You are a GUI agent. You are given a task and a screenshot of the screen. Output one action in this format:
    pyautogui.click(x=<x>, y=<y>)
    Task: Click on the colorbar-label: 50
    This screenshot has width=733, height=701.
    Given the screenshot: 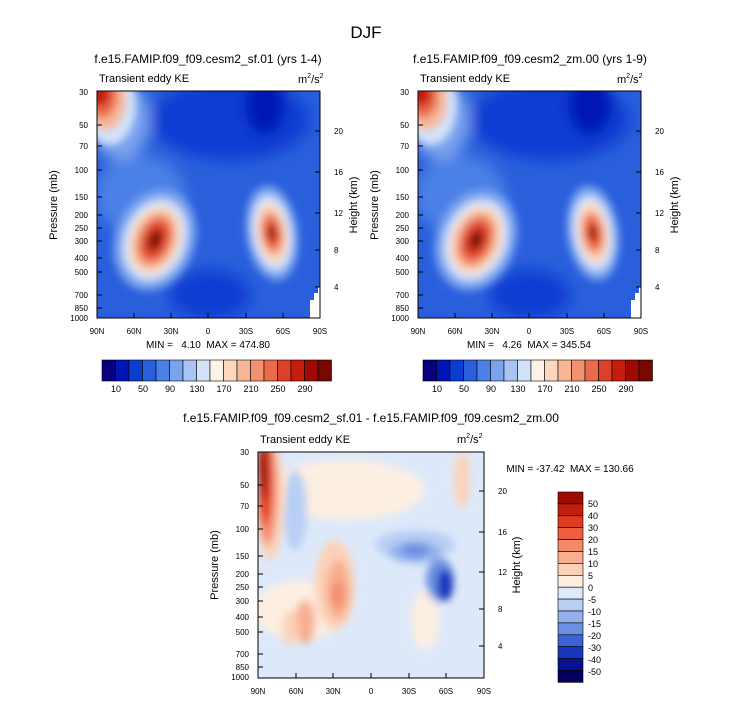 What is the action you would take?
    pyautogui.click(x=143, y=389)
    